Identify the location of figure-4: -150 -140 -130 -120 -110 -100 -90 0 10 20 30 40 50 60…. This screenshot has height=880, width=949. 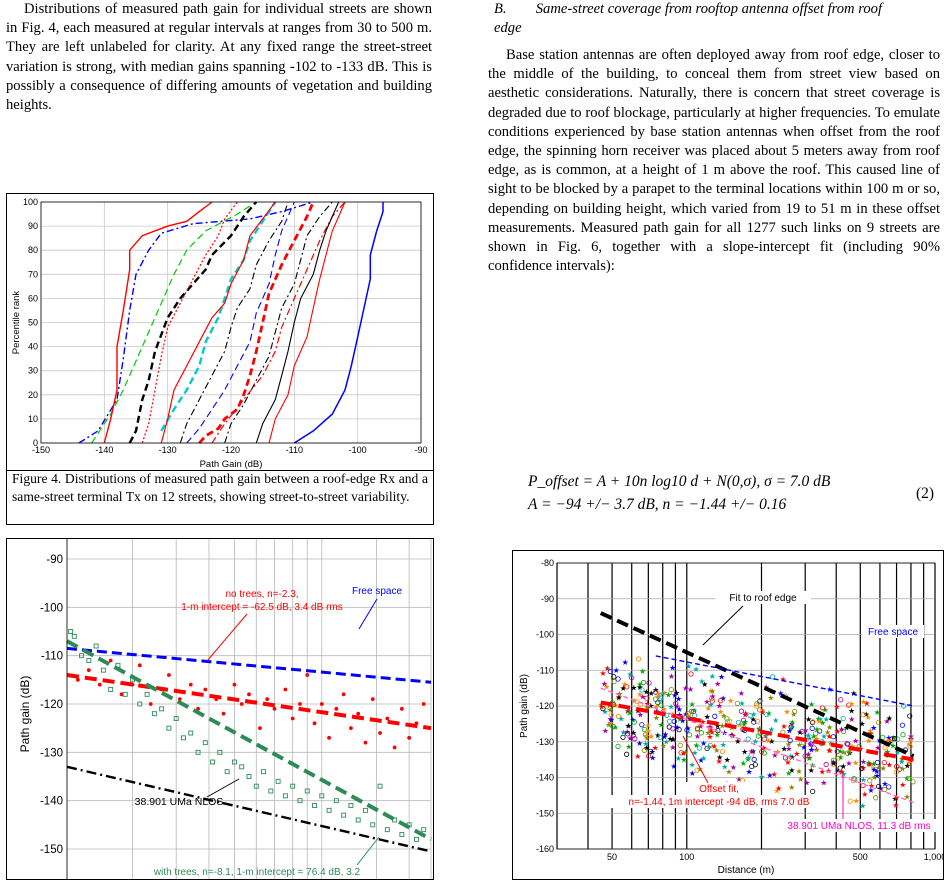
(220, 332).